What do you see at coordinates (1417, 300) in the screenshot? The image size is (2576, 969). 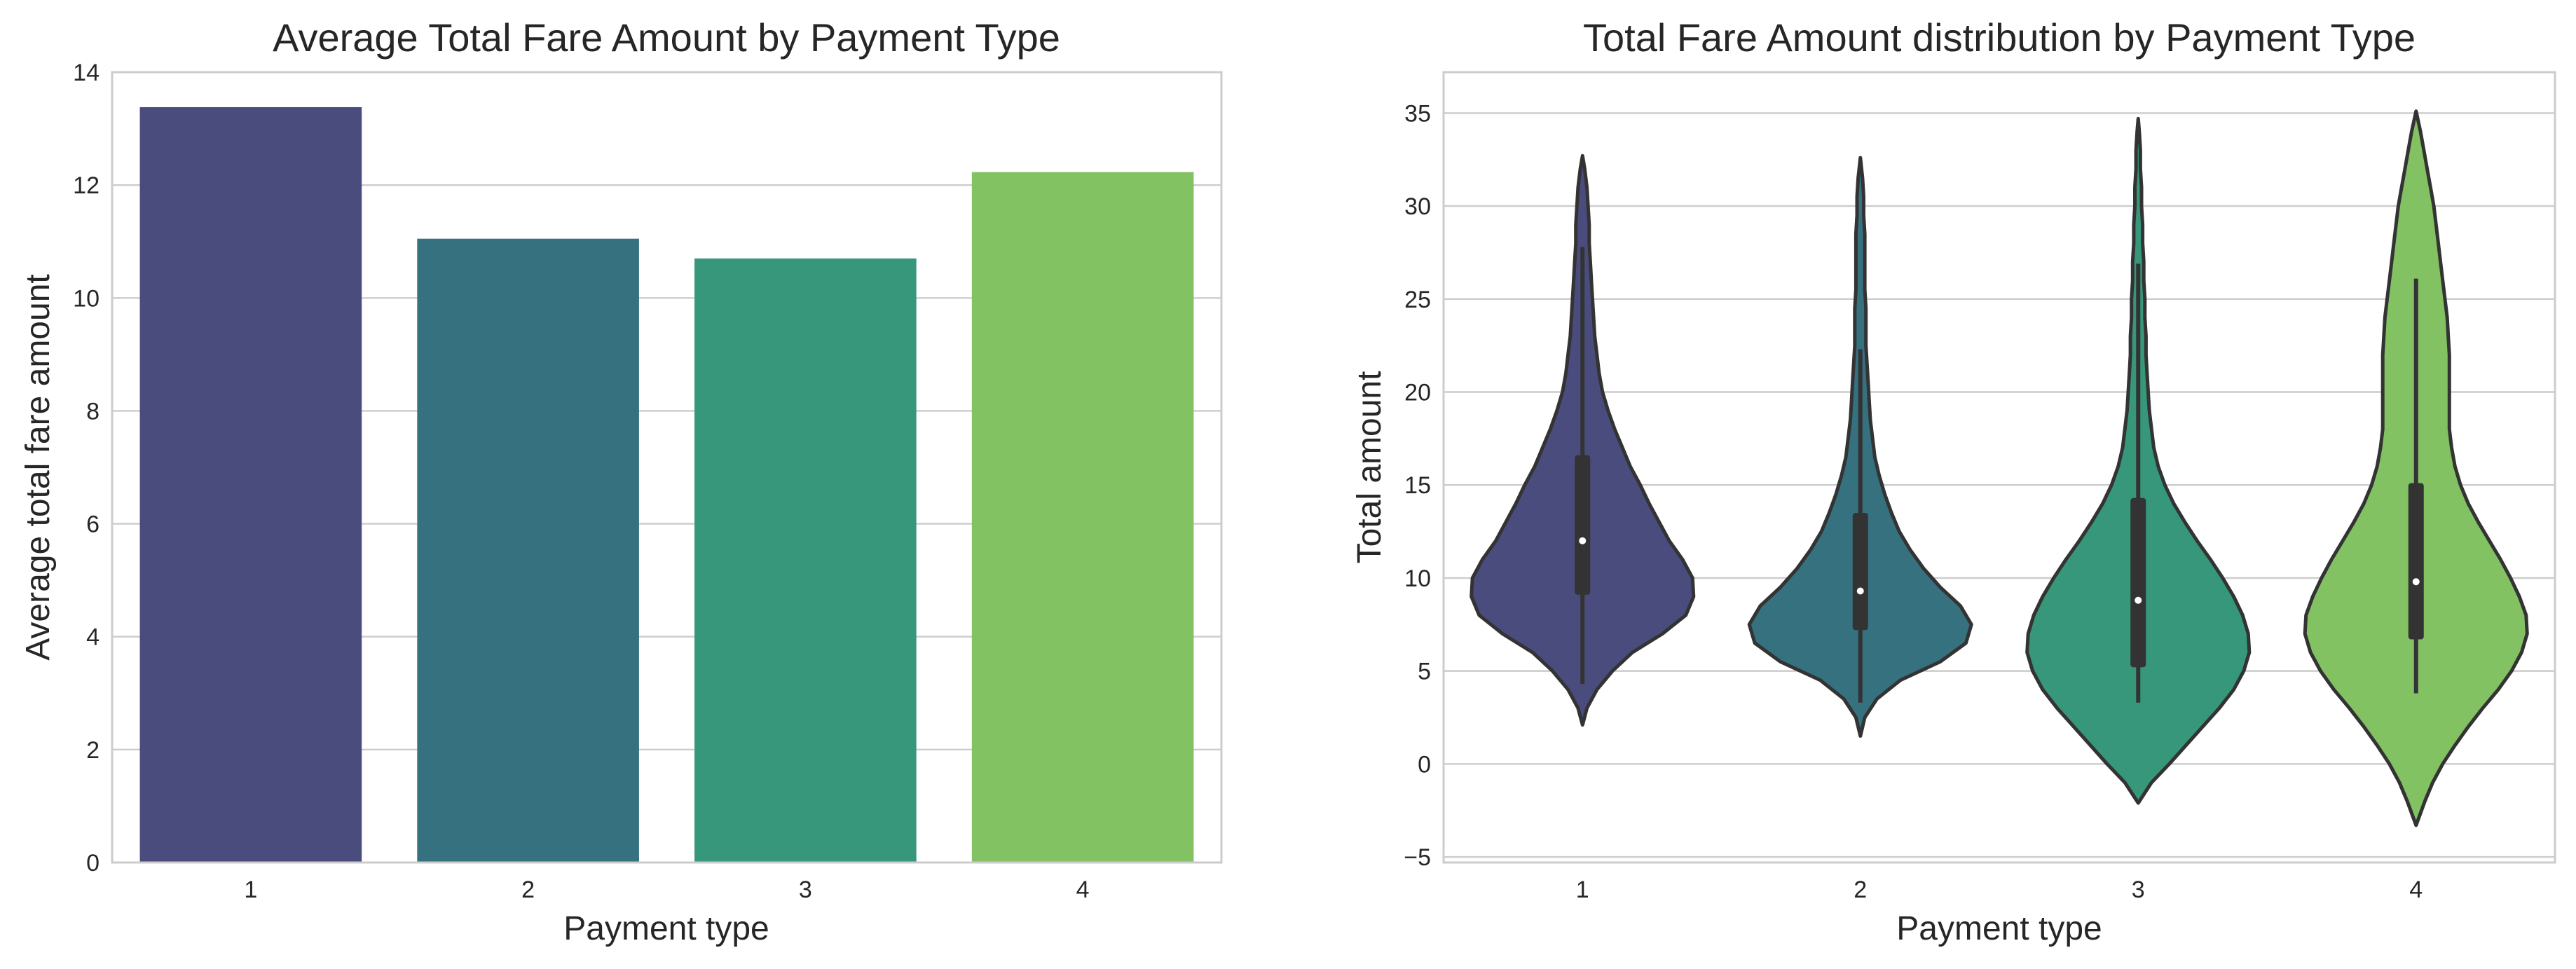 I see `violin-chart-y-tick-label: 25` at bounding box center [1417, 300].